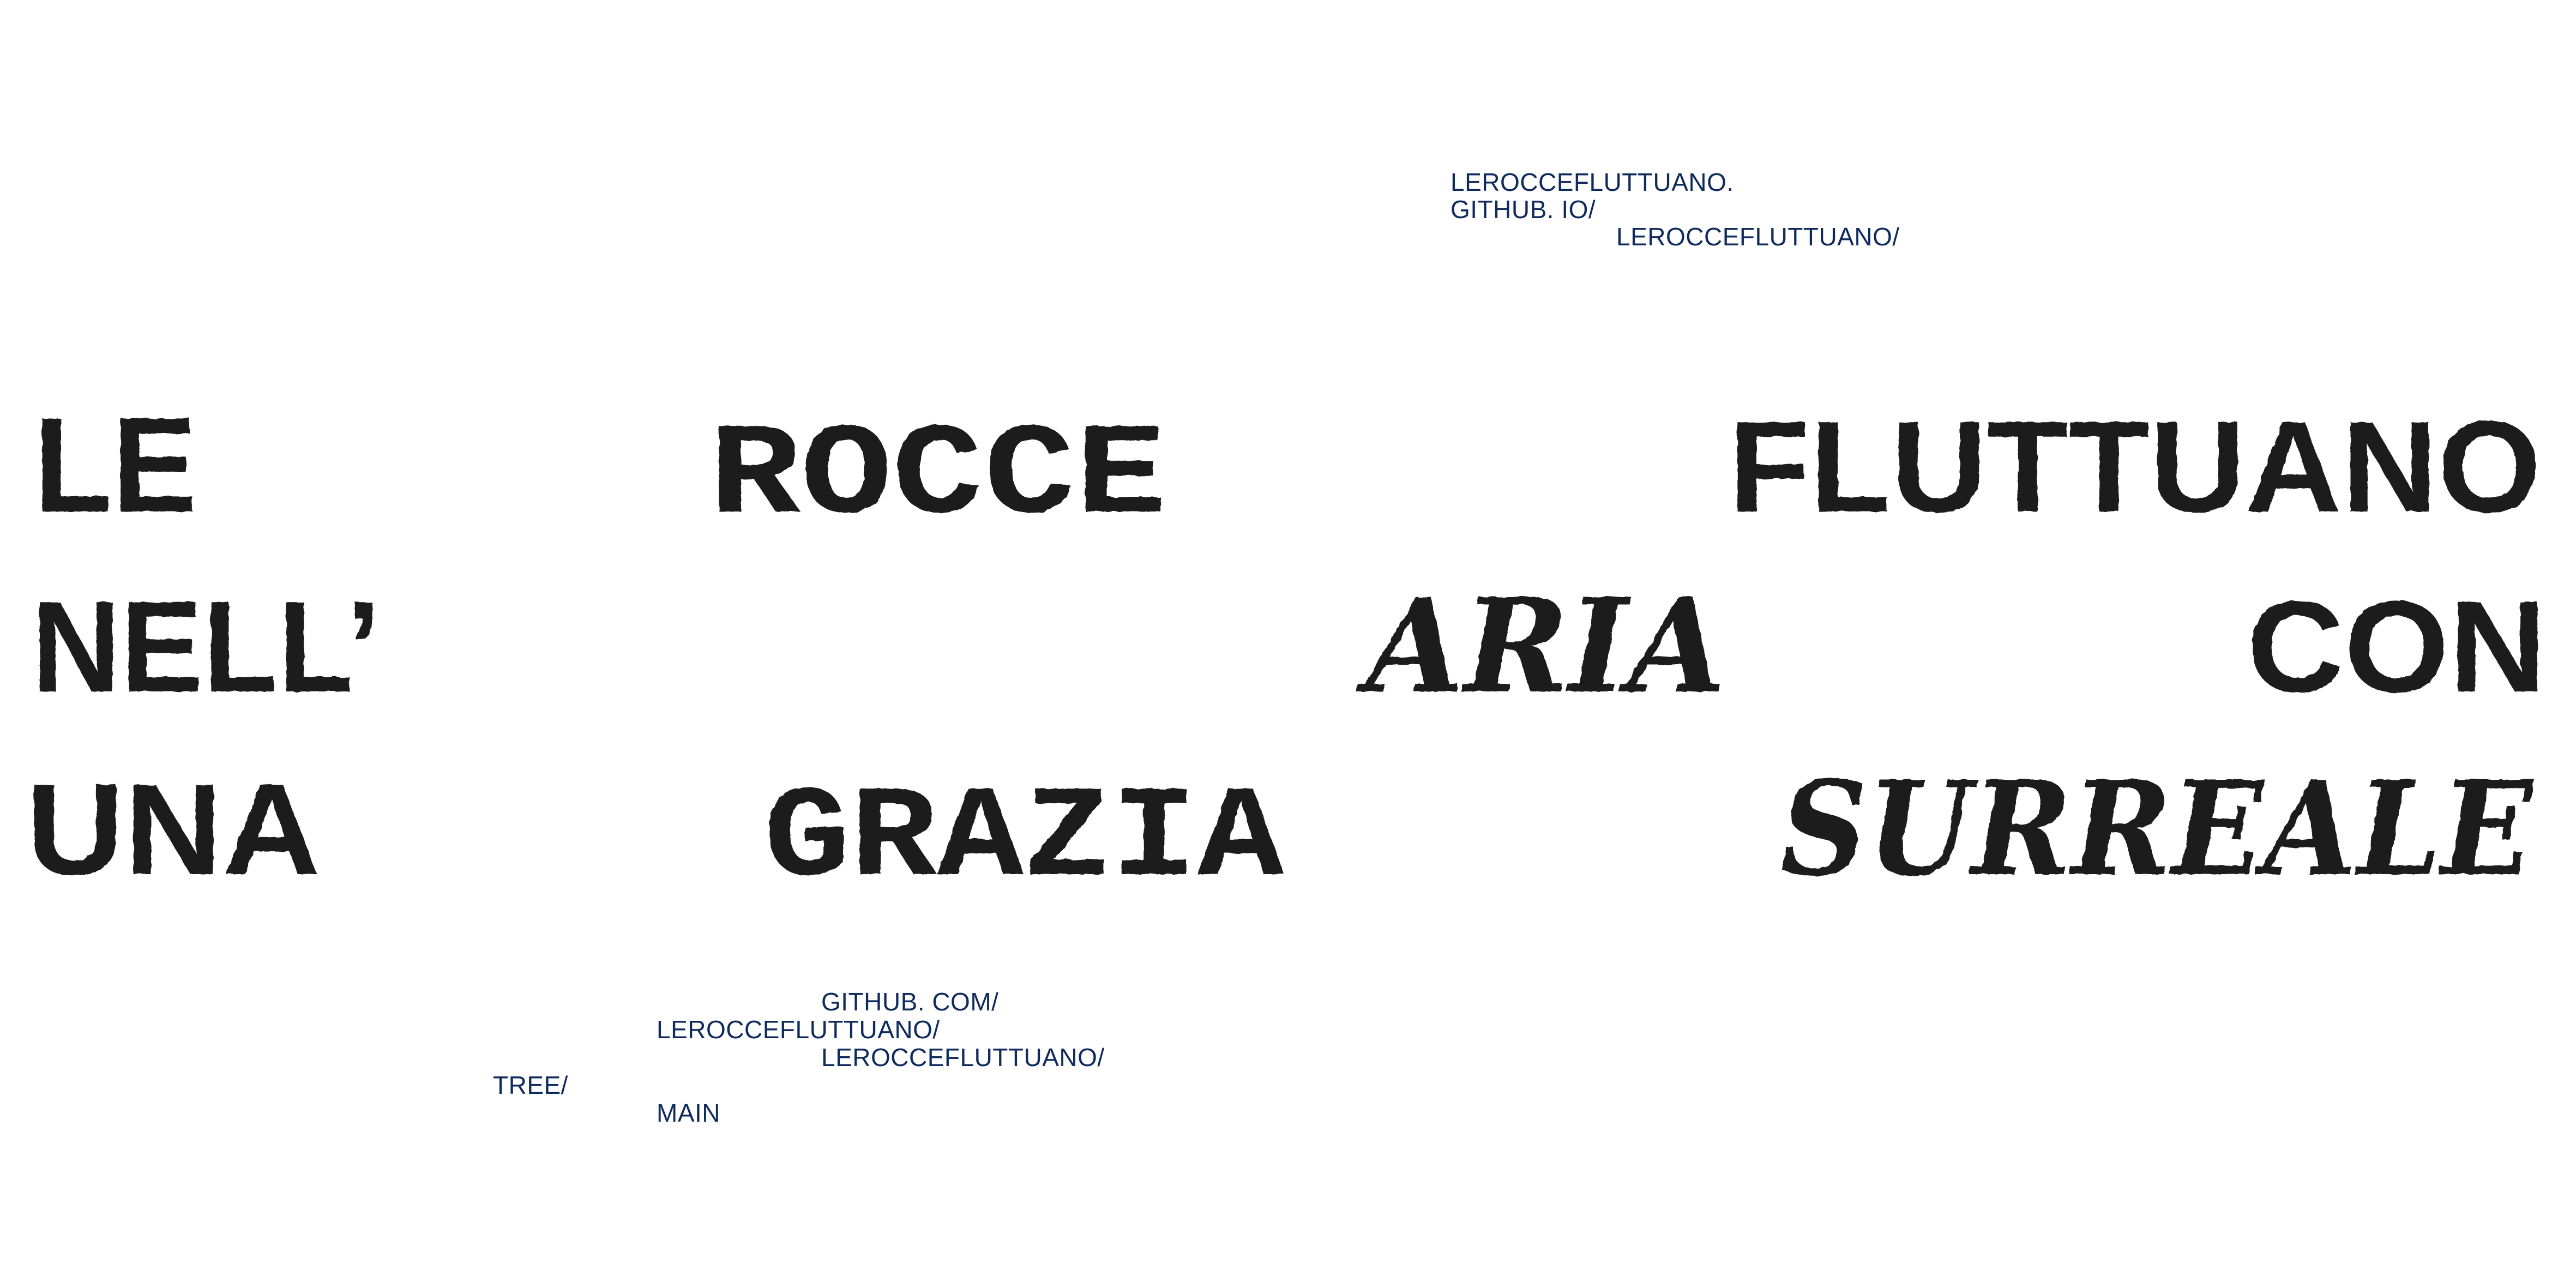 The width and height of the screenshot is (2576, 1288). I want to click on svg-text: LE, so click(115, 464).